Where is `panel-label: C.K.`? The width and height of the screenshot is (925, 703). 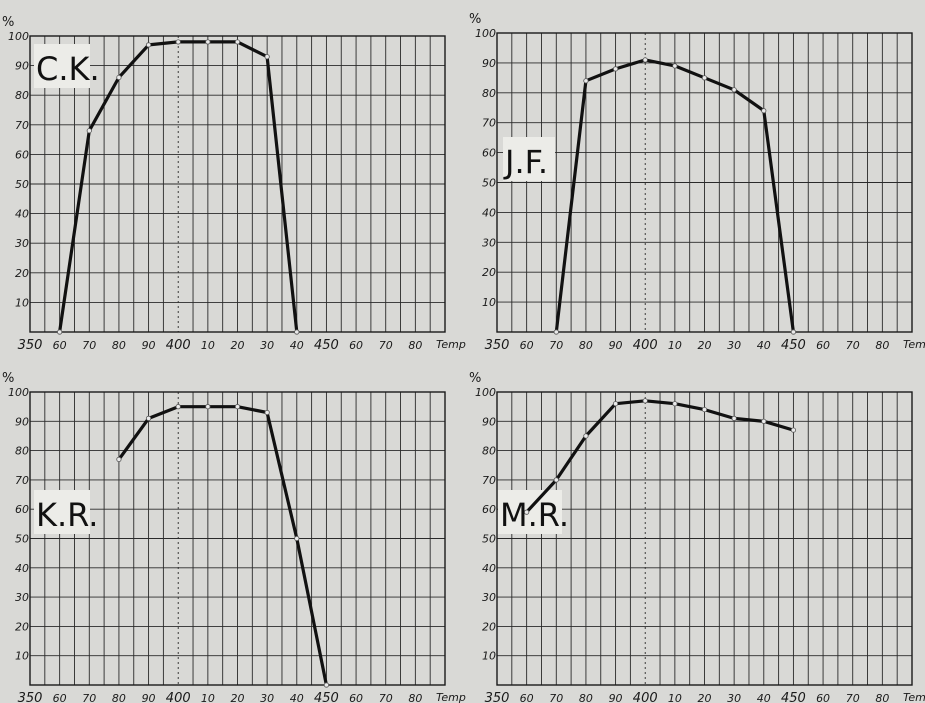 panel-label: C.K. is located at coordinates (68, 69).